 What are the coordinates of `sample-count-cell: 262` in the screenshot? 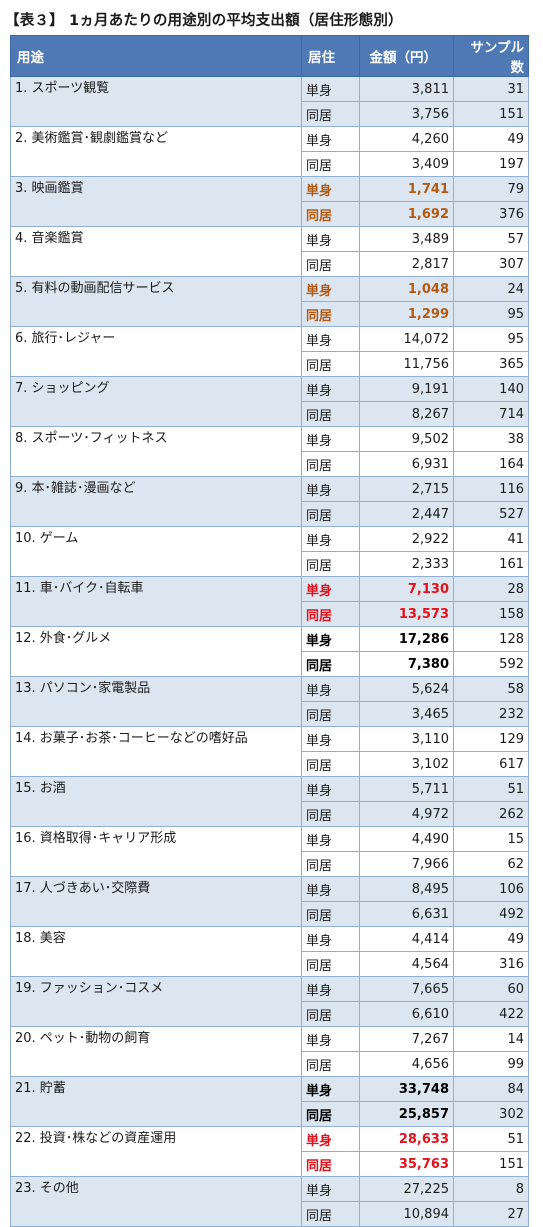 It's located at (491, 814).